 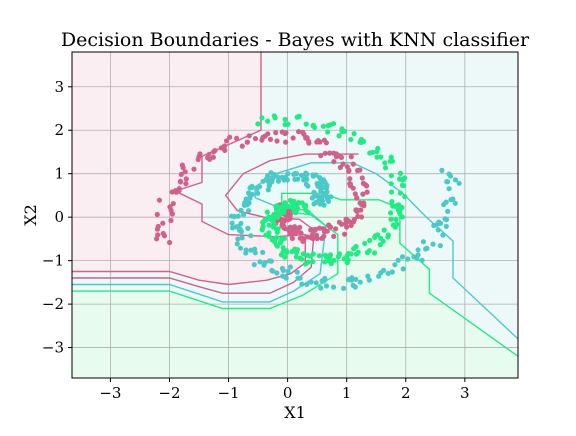 What do you see at coordinates (59, 174) in the screenshot?
I see `y-tick-label: 1` at bounding box center [59, 174].